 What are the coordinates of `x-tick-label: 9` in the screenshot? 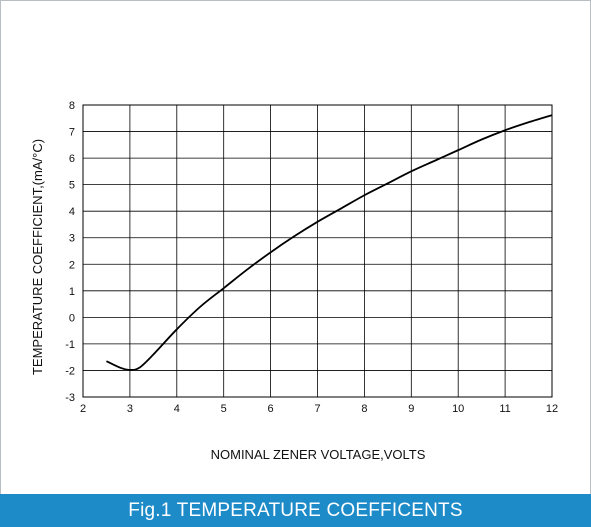 It's located at (411, 409).